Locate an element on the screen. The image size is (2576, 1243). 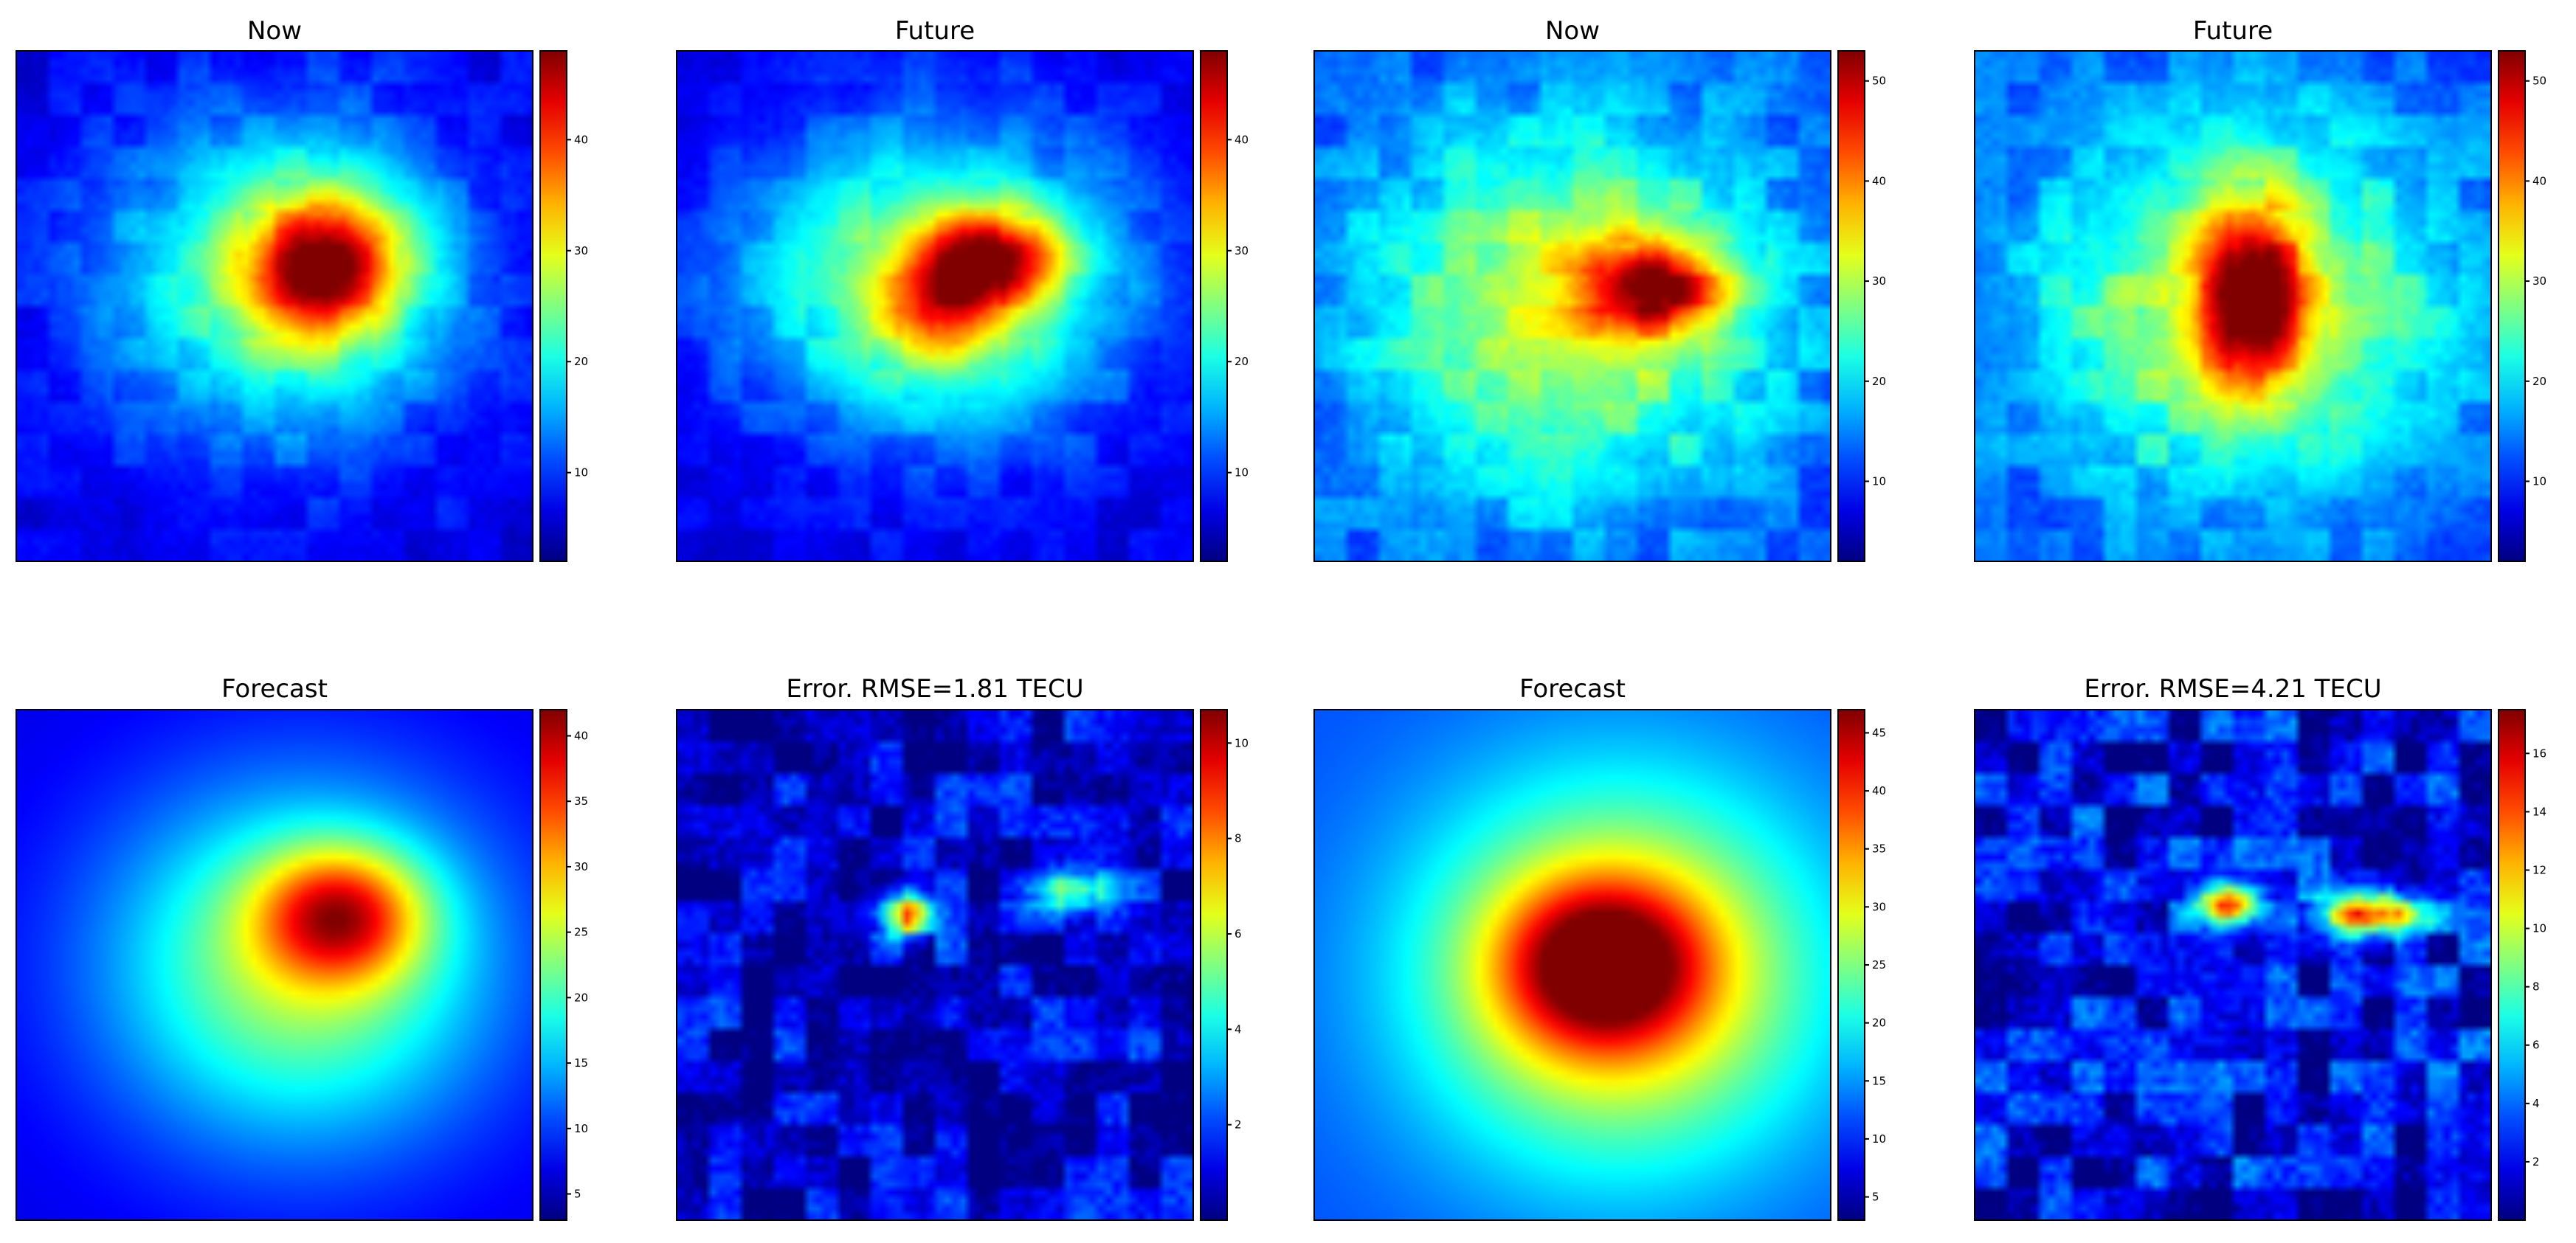
colorbar-tick-label: 45 is located at coordinates (1879, 733).